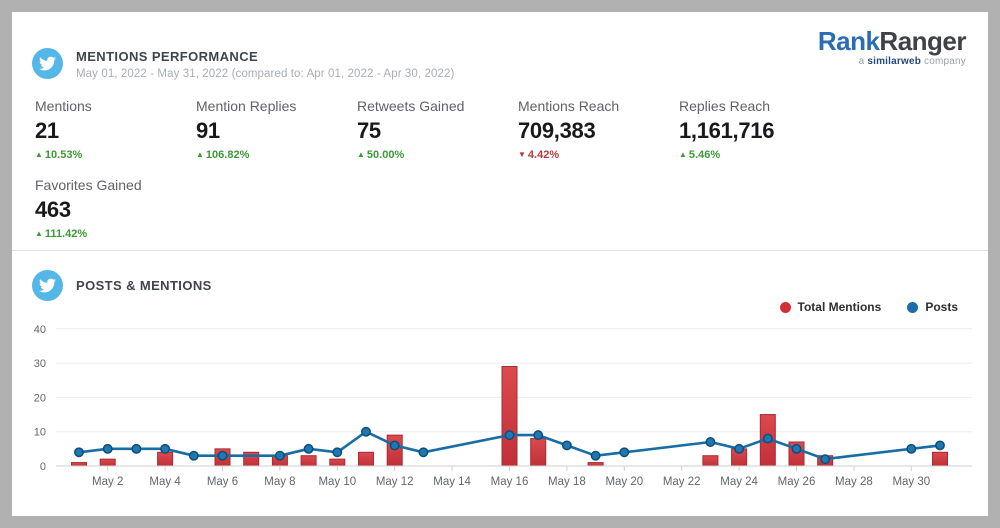 Image resolution: width=1000 pixels, height=528 pixels. Describe the element at coordinates (500, 250) in the screenshot. I see `section-divider` at that location.